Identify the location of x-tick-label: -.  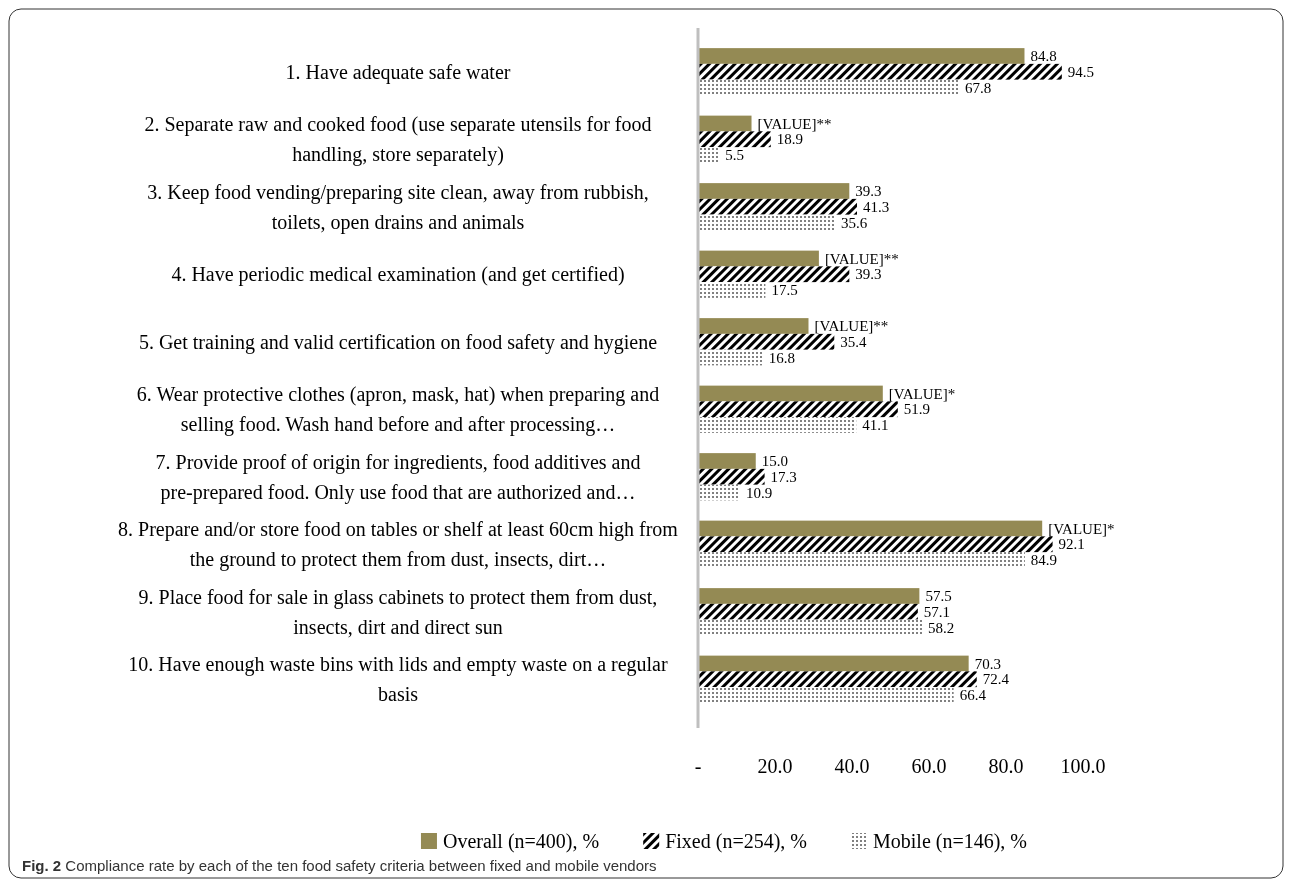
(698, 766).